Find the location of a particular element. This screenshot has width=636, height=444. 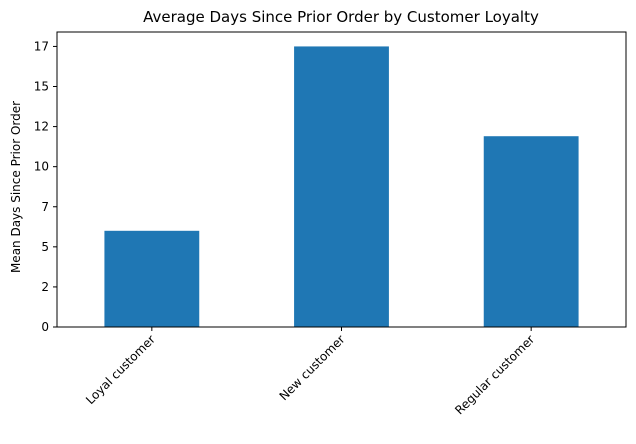

bar-loyal-customer is located at coordinates (152, 278).